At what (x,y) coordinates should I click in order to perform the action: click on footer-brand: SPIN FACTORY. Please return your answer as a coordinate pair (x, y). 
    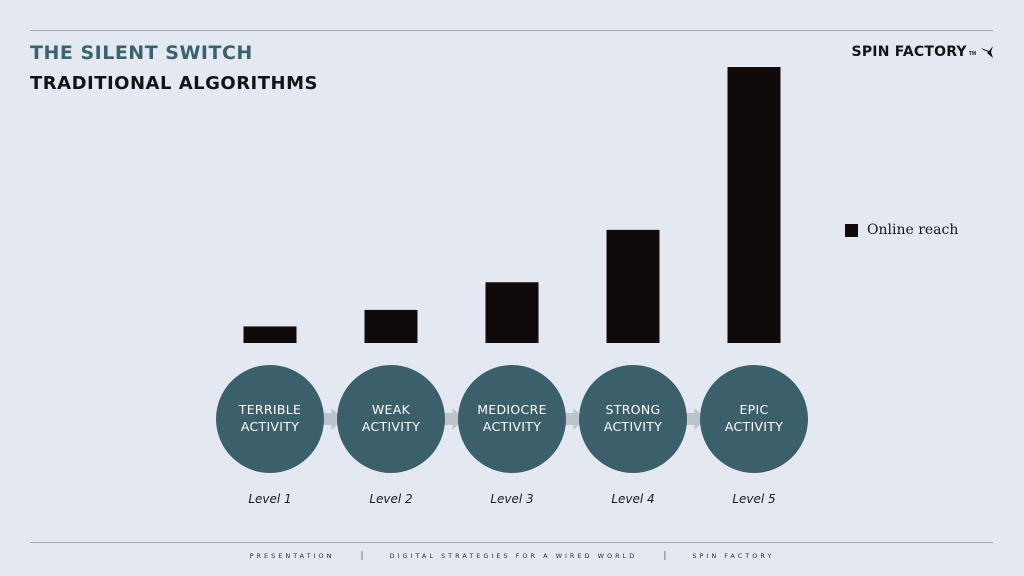
    Looking at the image, I should click on (733, 556).